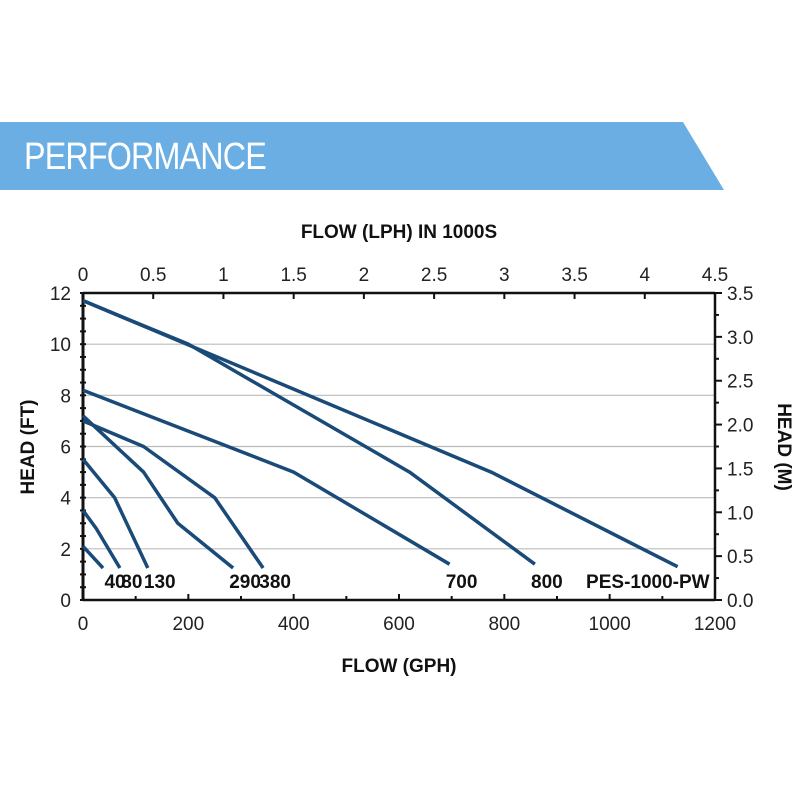 The image size is (800, 800). I want to click on x2-axis-title: FLOW (LPH) IN 1000S, so click(399, 232).